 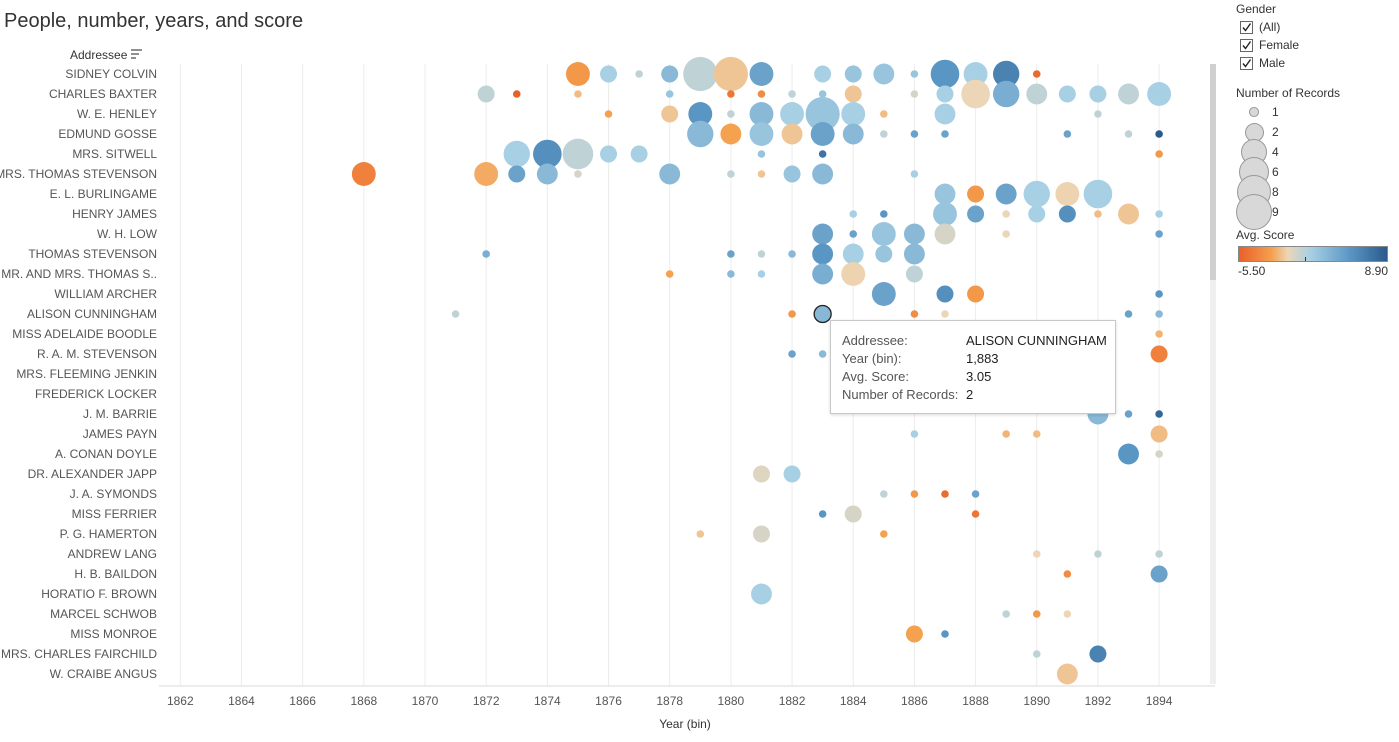 What do you see at coordinates (1318, 63) in the screenshot?
I see `filter-option-male: Male` at bounding box center [1318, 63].